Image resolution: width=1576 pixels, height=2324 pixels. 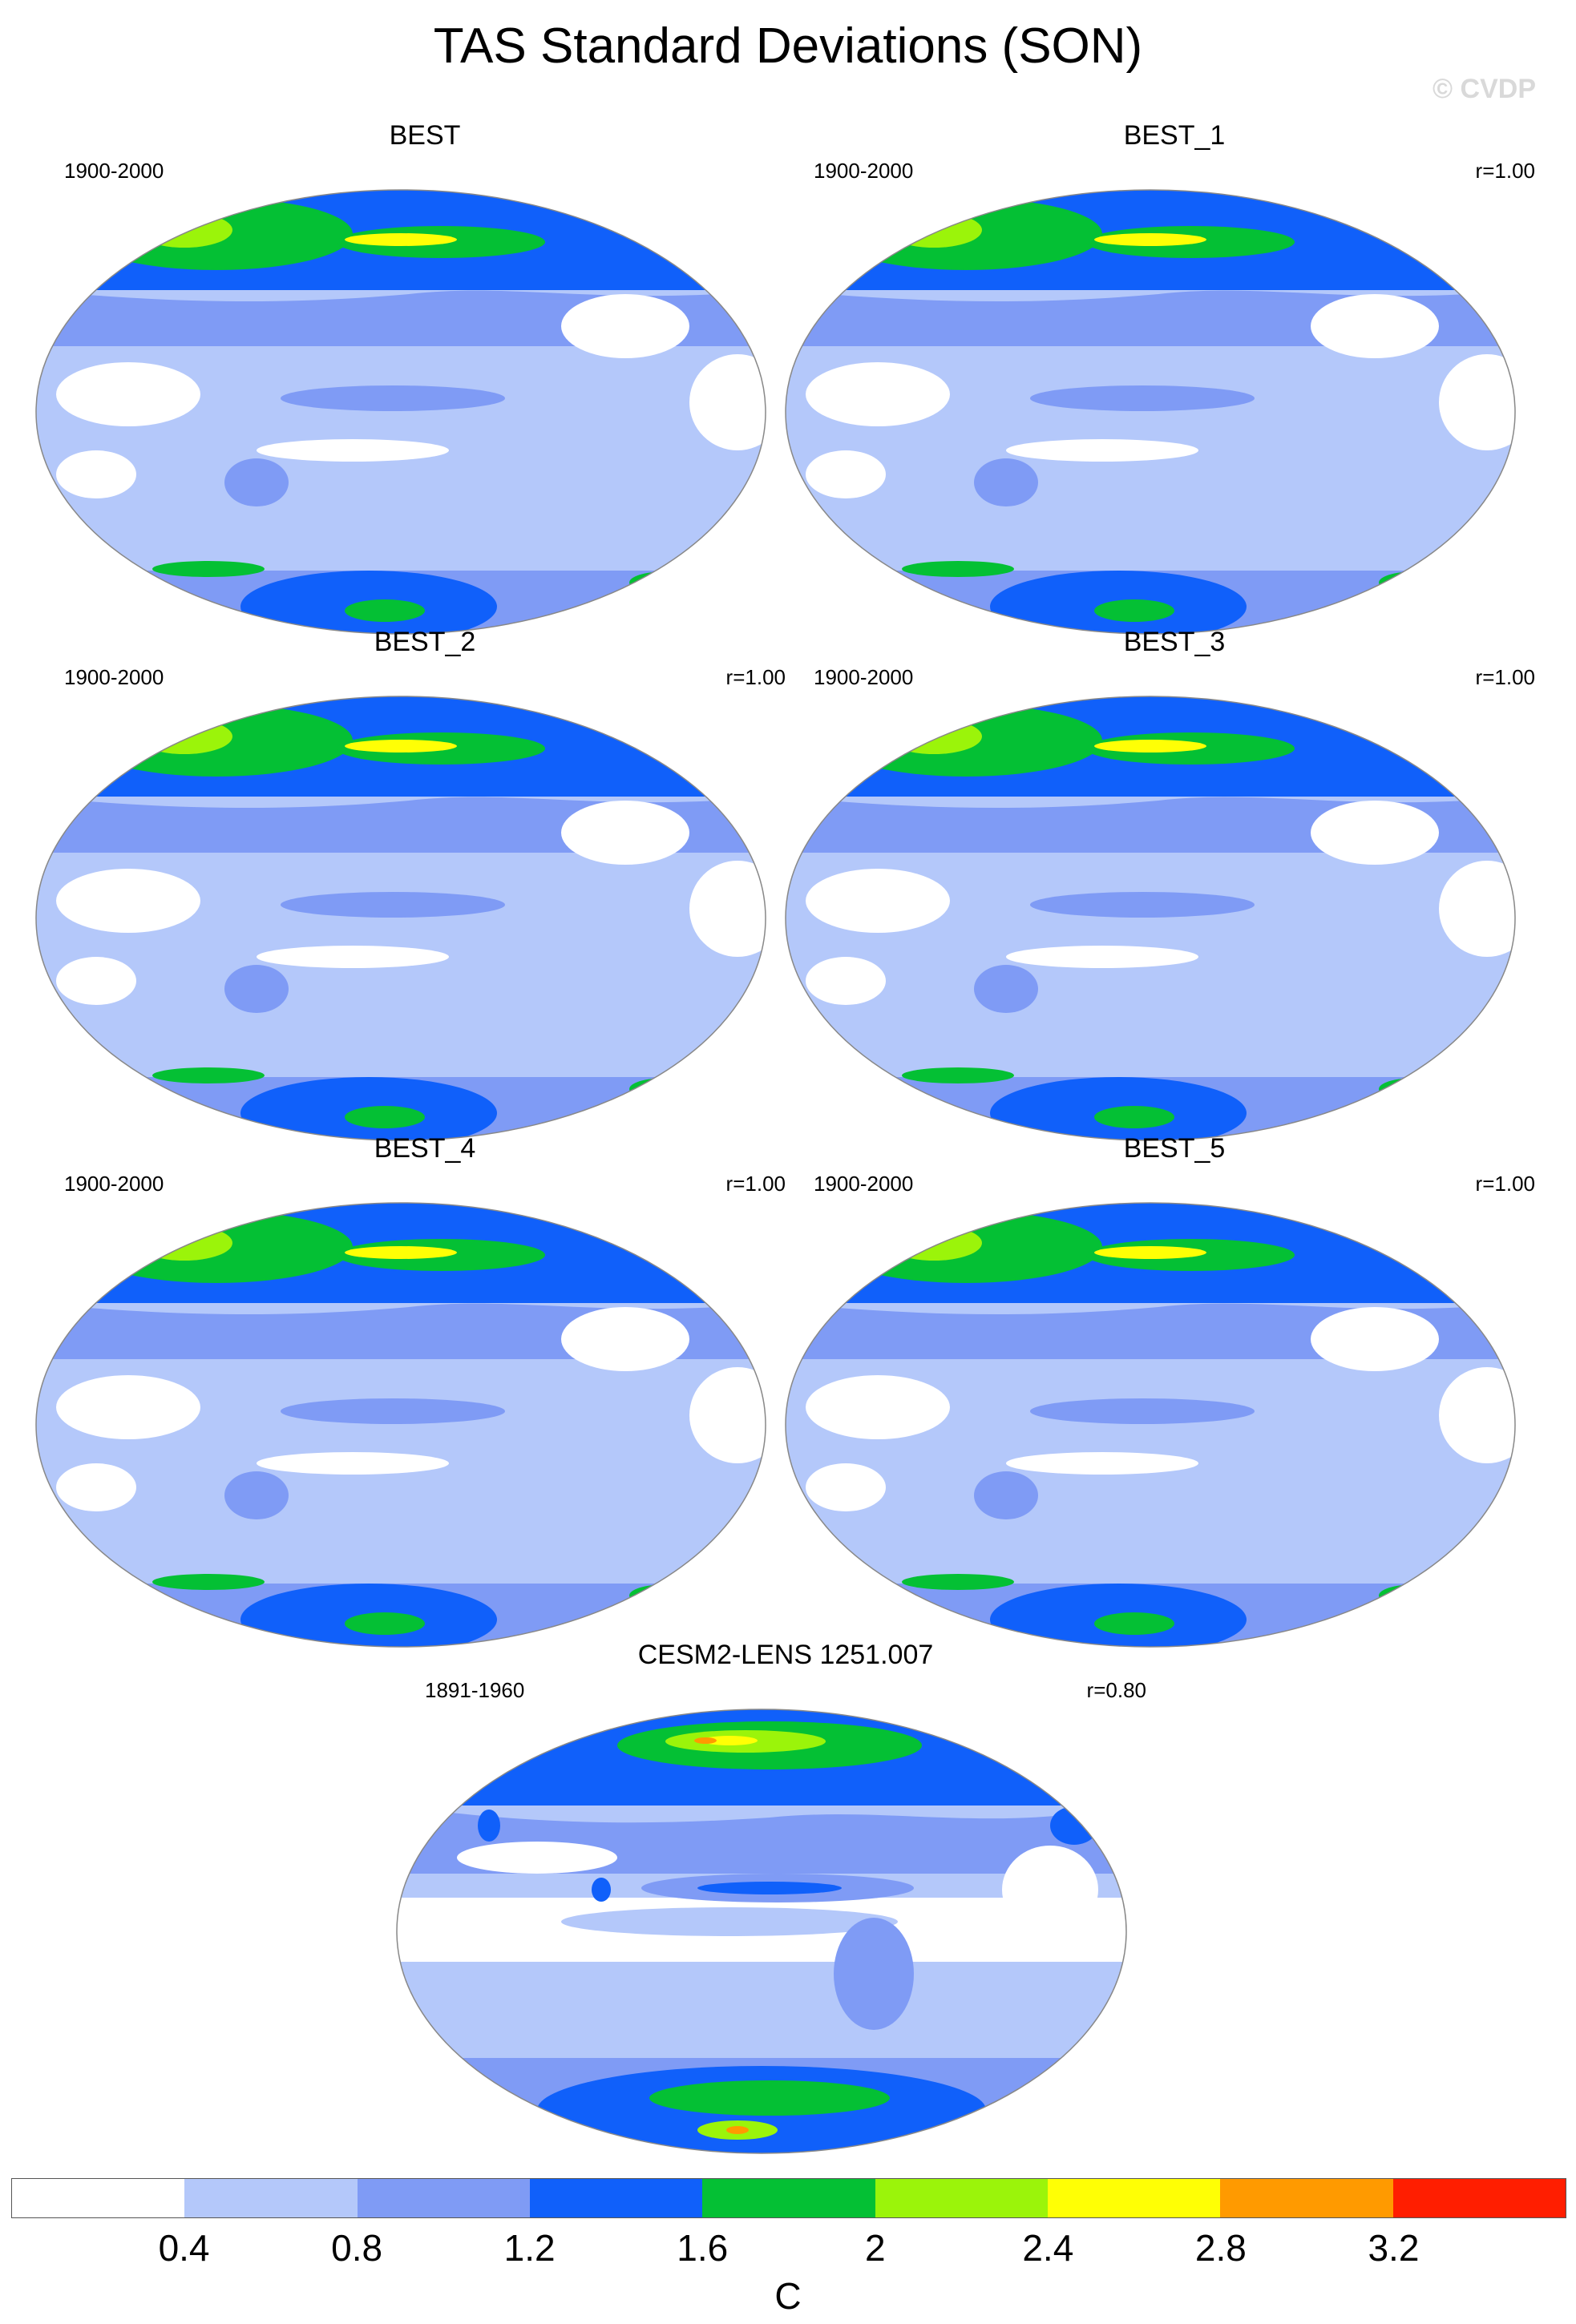 I want to click on map-panel-best-4: BEST_4 1900-2000 r=1.00, so click(x=425, y=1390).